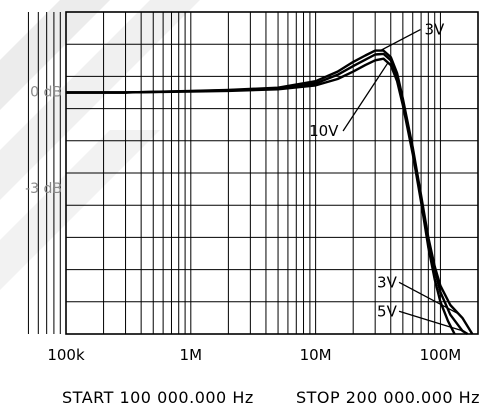  What do you see at coordinates (324, 131) in the screenshot?
I see `annotation-label: 10V` at bounding box center [324, 131].